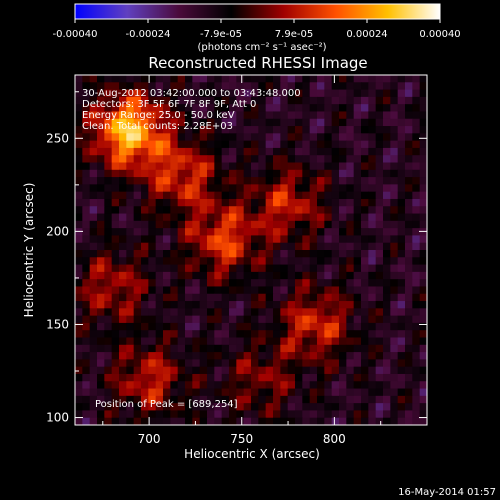 Image resolution: width=500 pixels, height=500 pixels. What do you see at coordinates (148, 34) in the screenshot?
I see `colorbar-tick-label: -0.00024` at bounding box center [148, 34].